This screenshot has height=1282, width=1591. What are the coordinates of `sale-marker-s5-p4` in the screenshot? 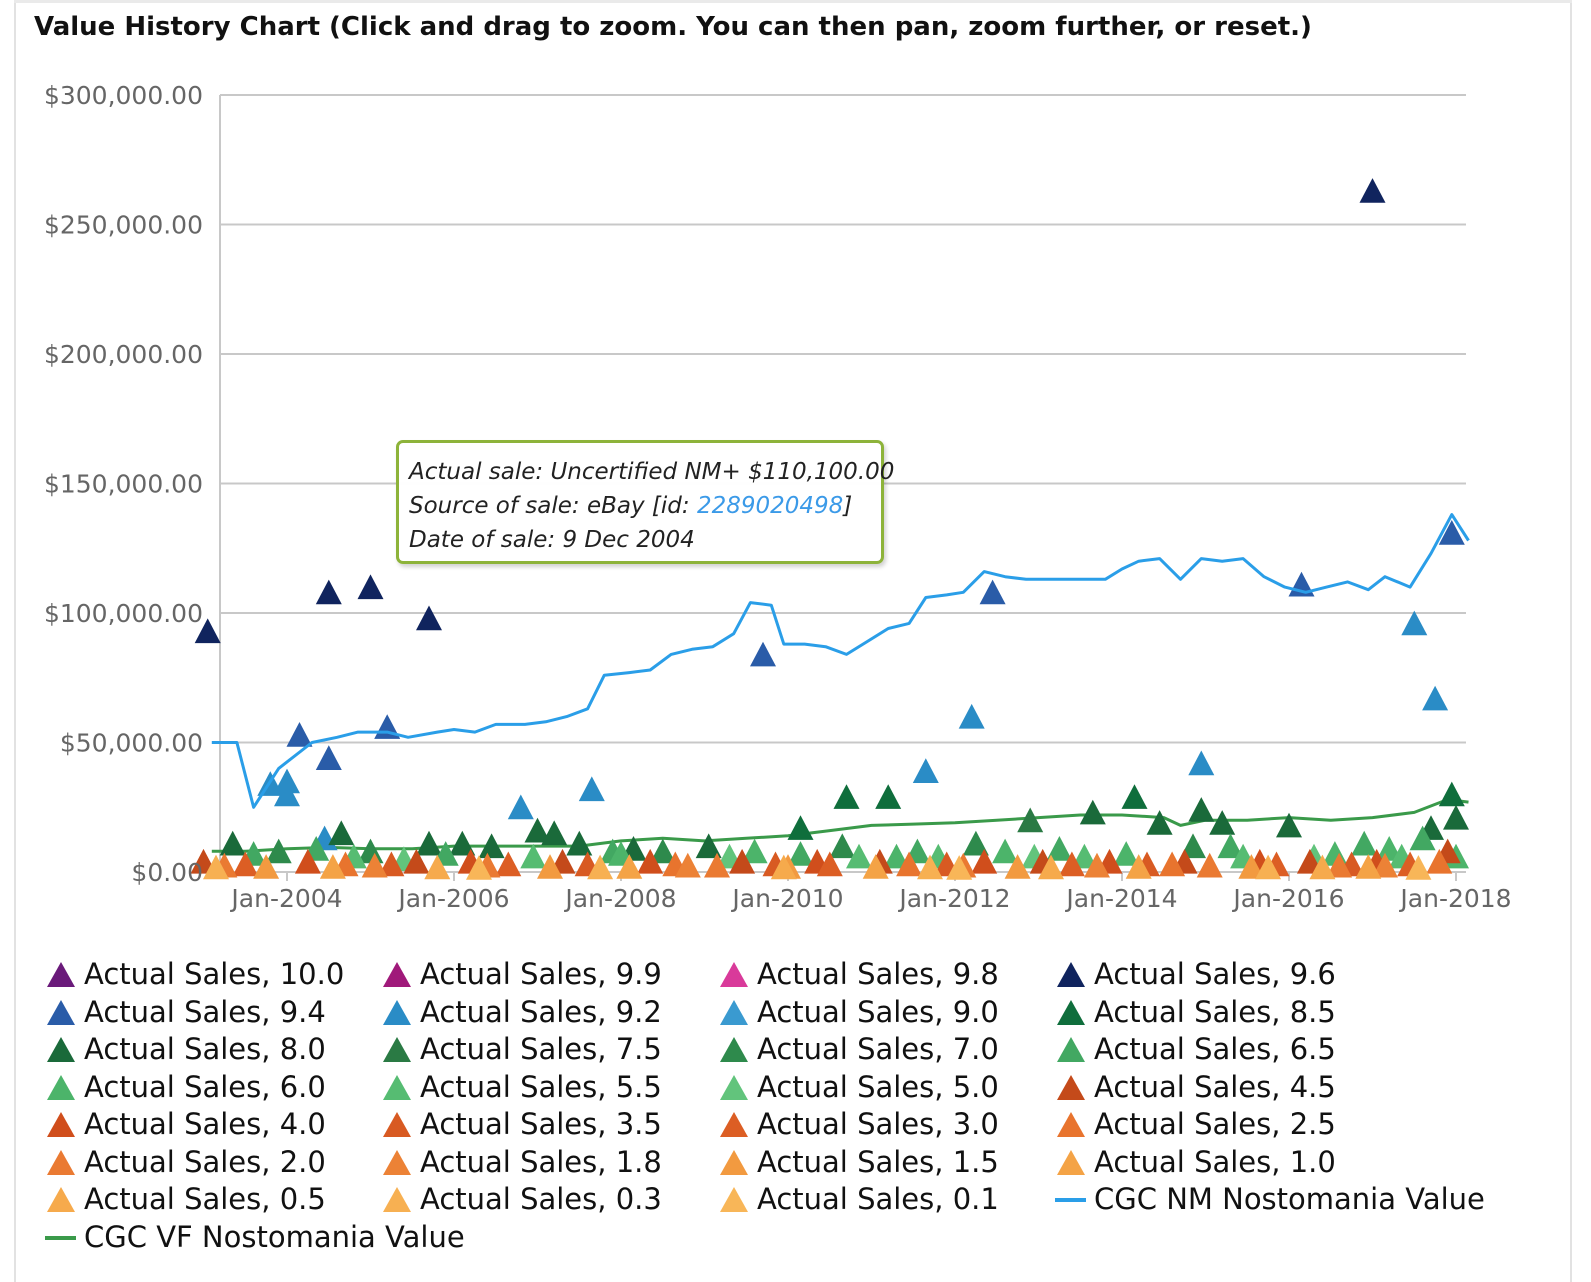 It's located at (520, 807).